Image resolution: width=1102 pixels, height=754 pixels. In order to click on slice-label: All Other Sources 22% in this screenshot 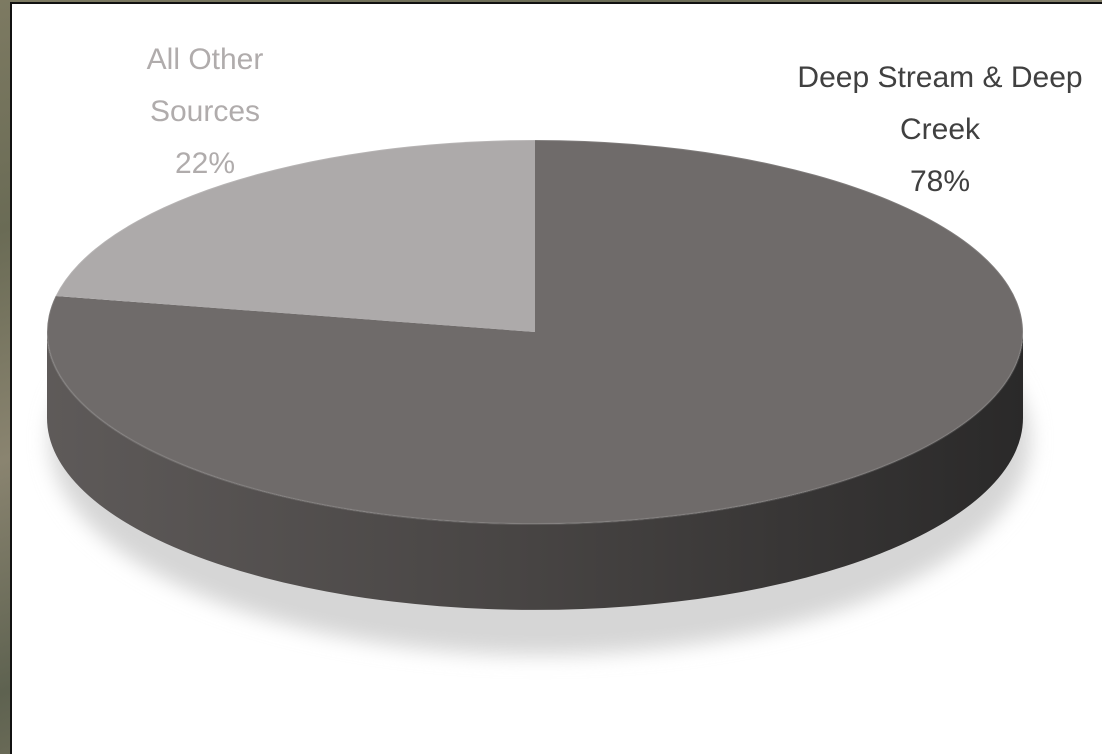, I will do `click(205, 112)`.